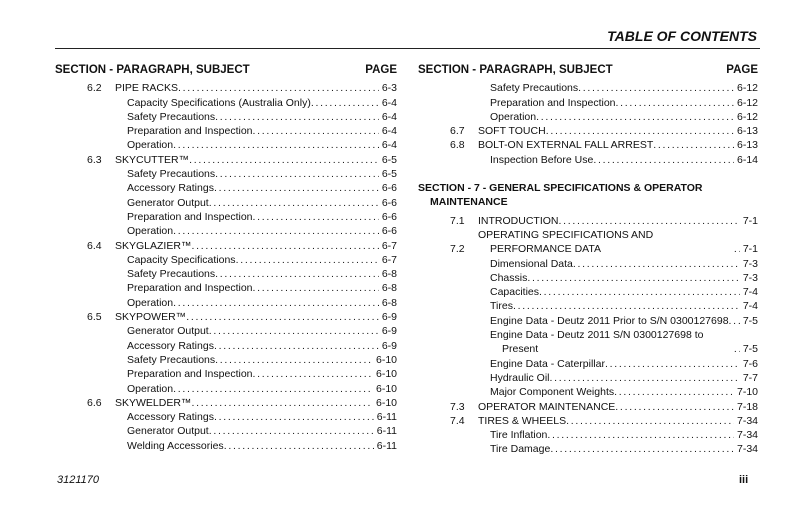 The image size is (793, 513). Describe the element at coordinates (682, 36) in the screenshot. I see `page-title: TABLE OF CONTENTS` at that location.